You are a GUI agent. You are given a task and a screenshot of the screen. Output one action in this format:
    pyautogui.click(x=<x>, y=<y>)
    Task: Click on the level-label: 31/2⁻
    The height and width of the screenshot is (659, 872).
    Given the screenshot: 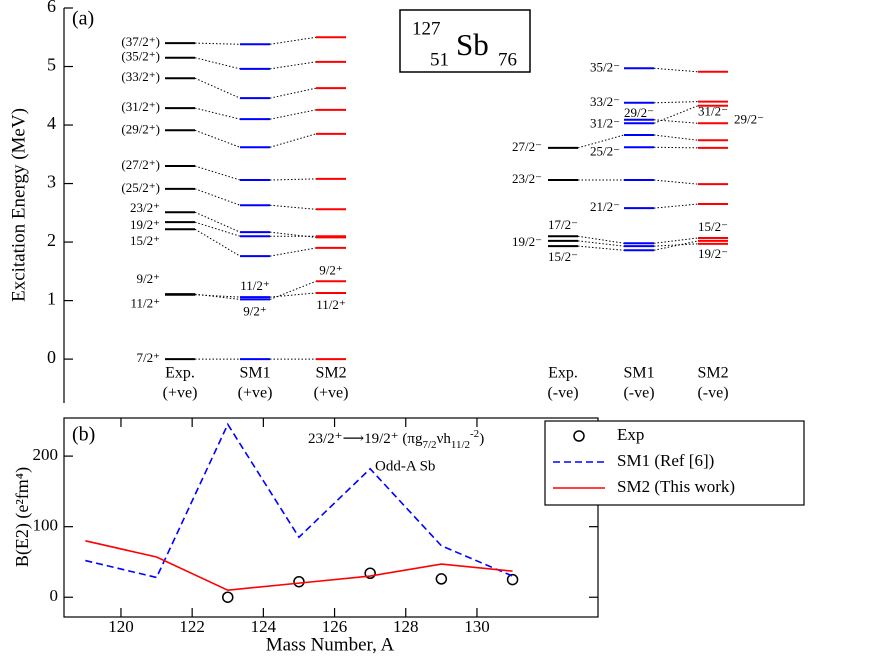 What is the action you would take?
    pyautogui.click(x=605, y=122)
    